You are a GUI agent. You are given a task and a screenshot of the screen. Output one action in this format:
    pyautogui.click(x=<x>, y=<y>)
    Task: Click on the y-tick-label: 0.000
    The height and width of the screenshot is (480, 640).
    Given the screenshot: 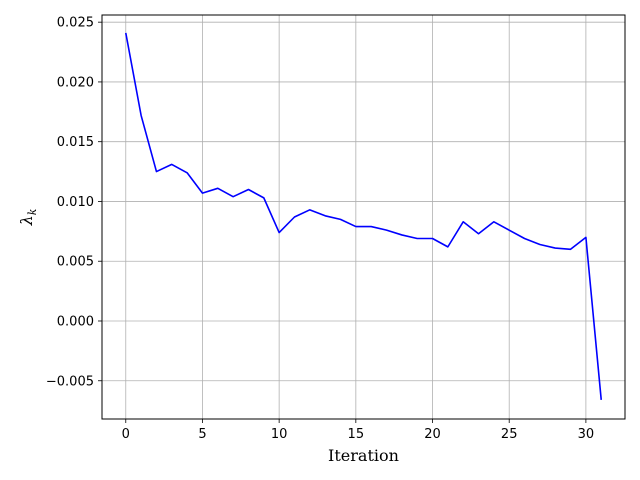 What is the action you would take?
    pyautogui.click(x=75, y=321)
    